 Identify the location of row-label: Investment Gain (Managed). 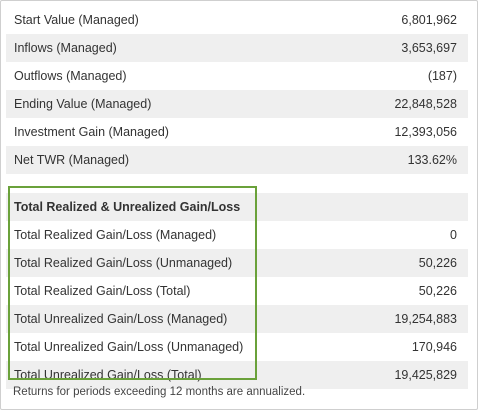
(91, 132).